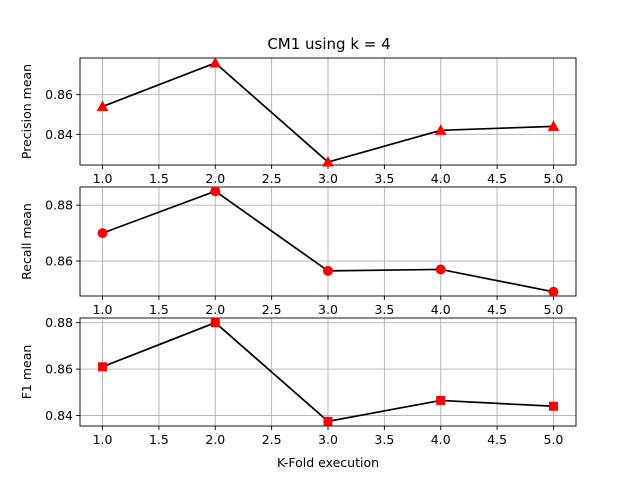  What do you see at coordinates (26, 241) in the screenshot?
I see `y-axis-label: Recall mean` at bounding box center [26, 241].